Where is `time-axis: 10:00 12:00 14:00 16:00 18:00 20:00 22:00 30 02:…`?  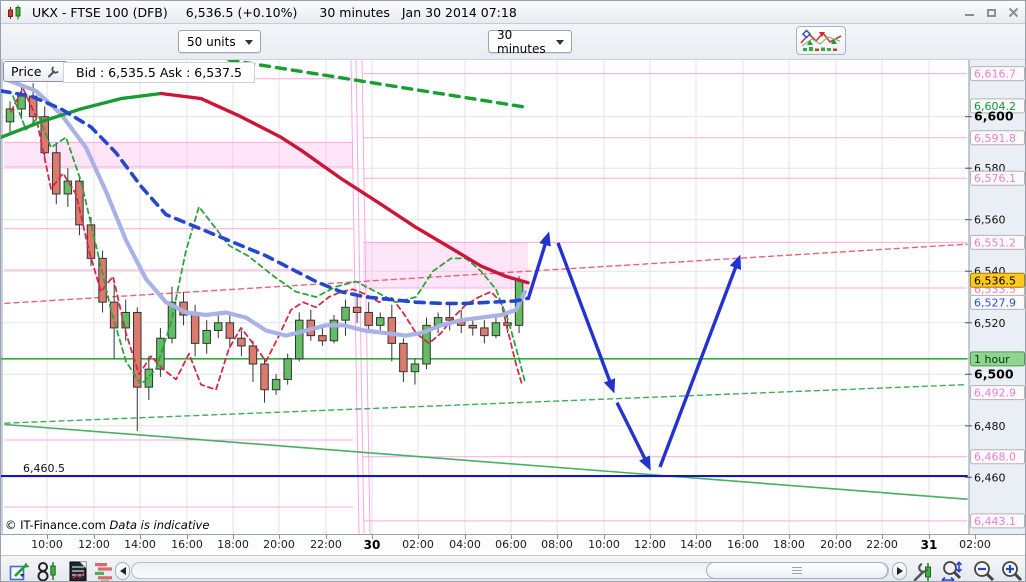
time-axis: 10:00 12:00 14:00 16:00 18:00 20:00 22:00 30 02:… is located at coordinates (513, 544).